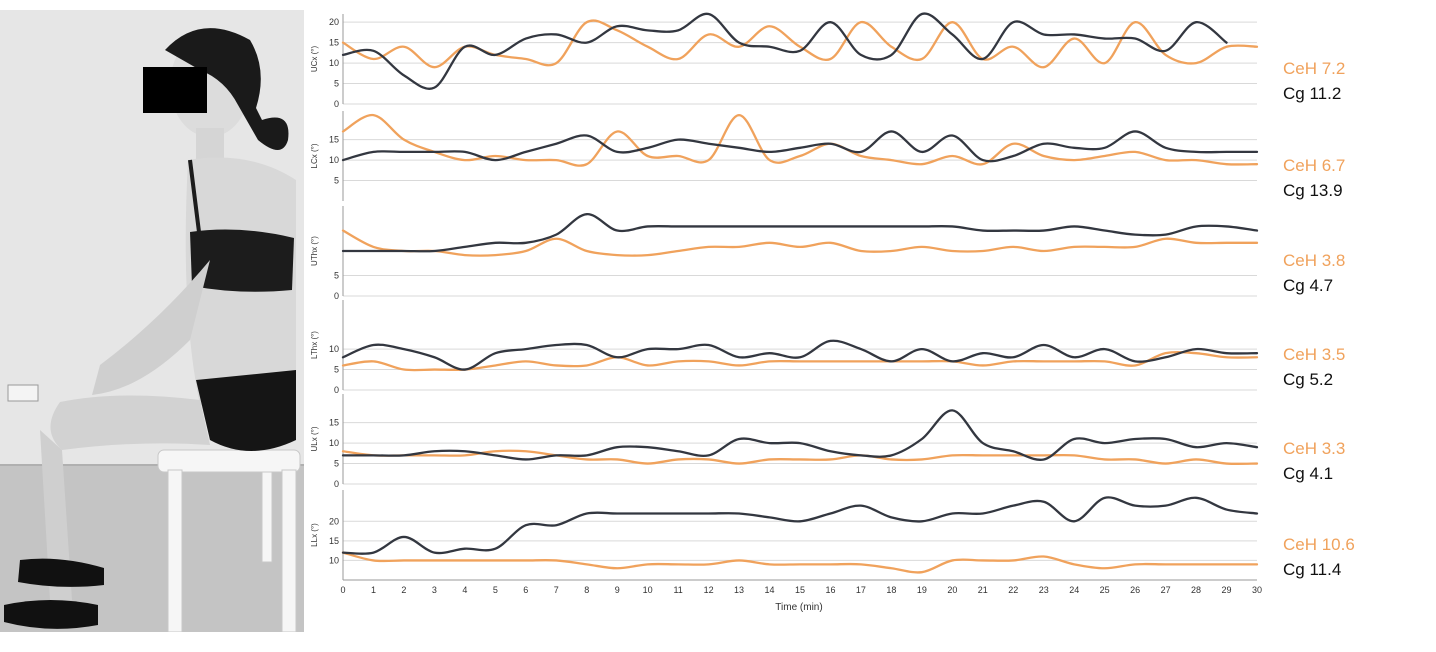 The image size is (1436, 652). Describe the element at coordinates (1227, 590) in the screenshot. I see `x-tick-label: 29` at that location.